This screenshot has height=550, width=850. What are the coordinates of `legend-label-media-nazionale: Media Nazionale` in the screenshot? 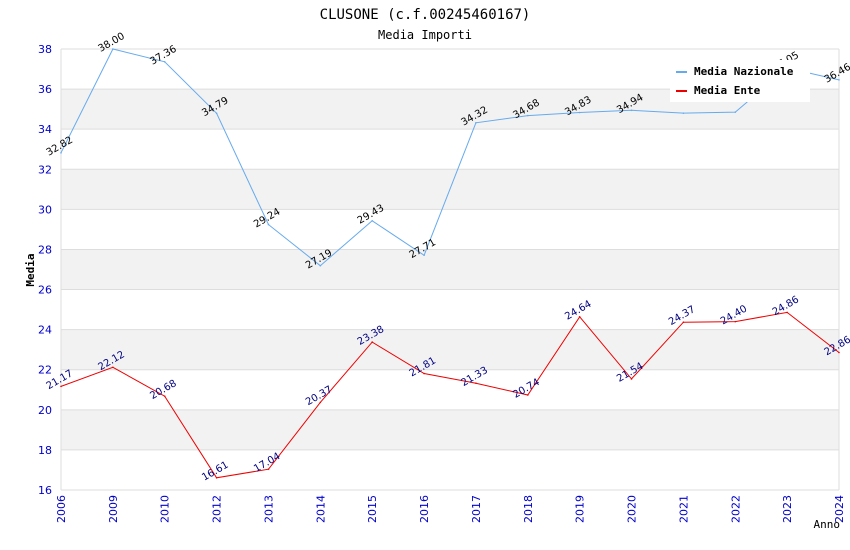 It's located at (744, 71).